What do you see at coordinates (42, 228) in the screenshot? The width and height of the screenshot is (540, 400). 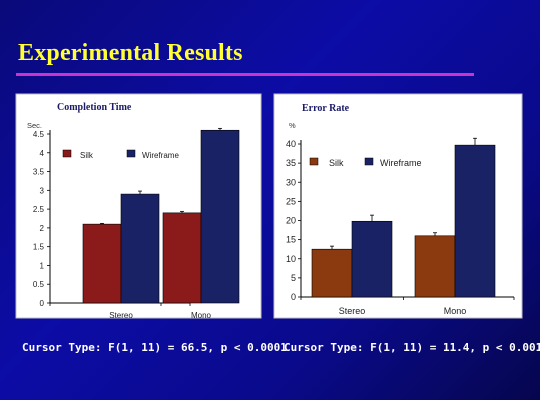 I see `y-tick-label: 2` at bounding box center [42, 228].